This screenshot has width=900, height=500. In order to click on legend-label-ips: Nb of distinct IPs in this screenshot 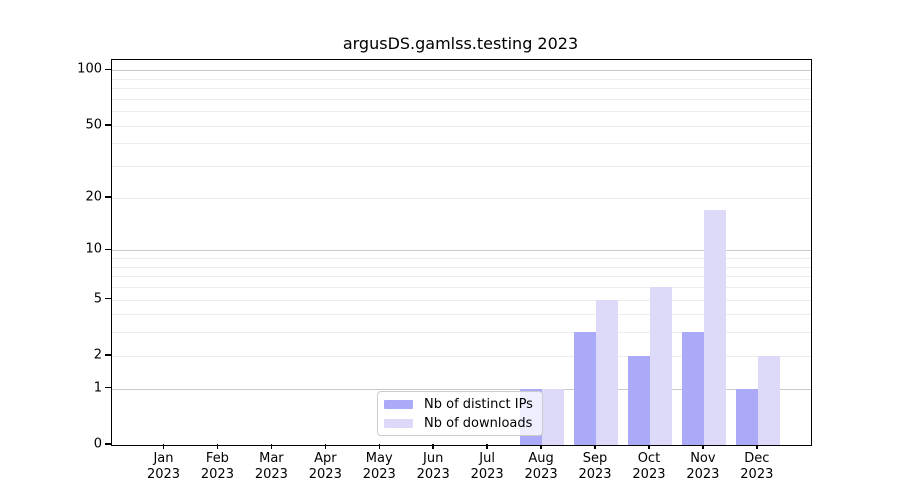, I will do `click(478, 404)`.